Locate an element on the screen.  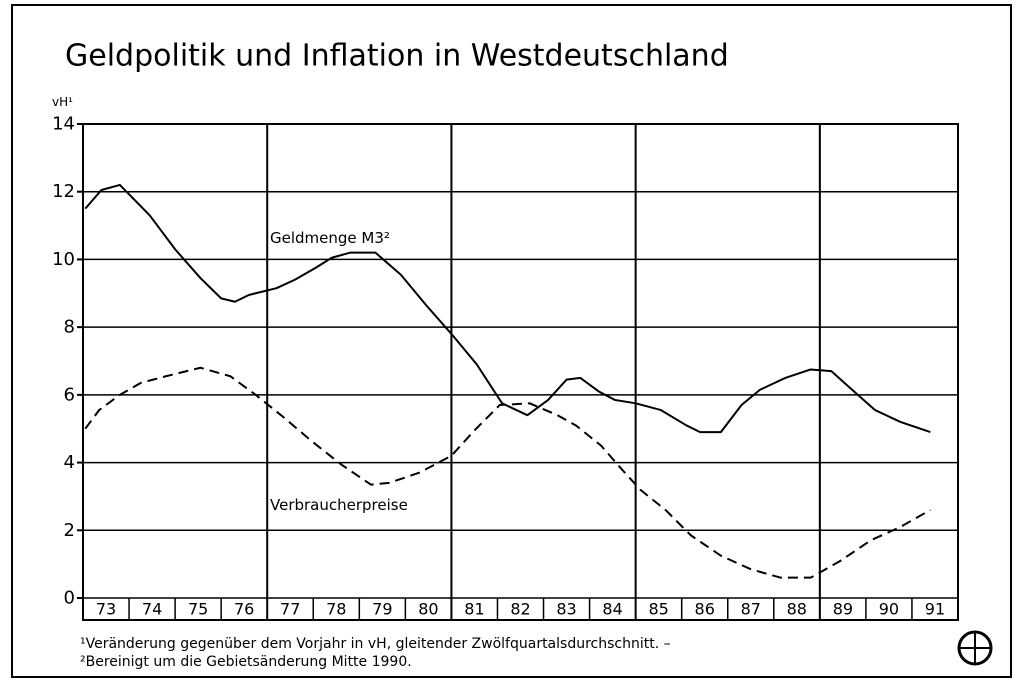
x-tick-label: 91 is located at coordinates (935, 609).